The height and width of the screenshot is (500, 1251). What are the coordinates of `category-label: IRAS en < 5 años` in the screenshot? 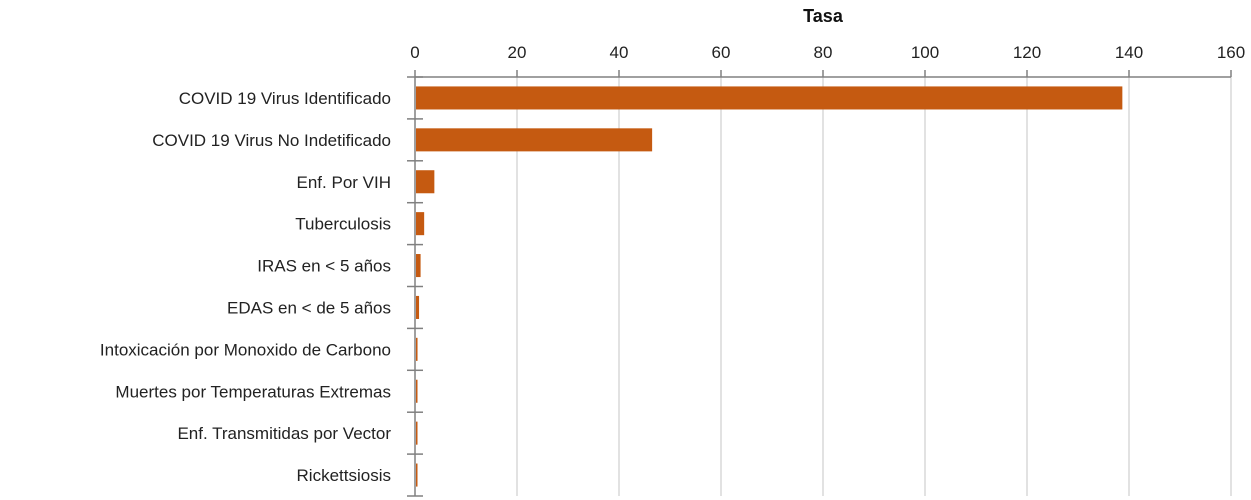 It's located at (324, 266).